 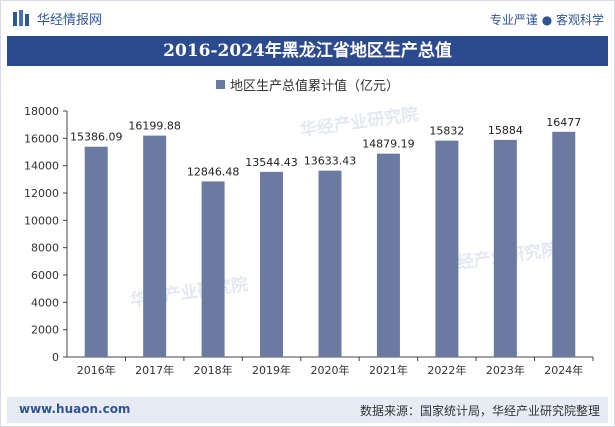 I want to click on data-label: 13544.43, so click(x=271, y=162).